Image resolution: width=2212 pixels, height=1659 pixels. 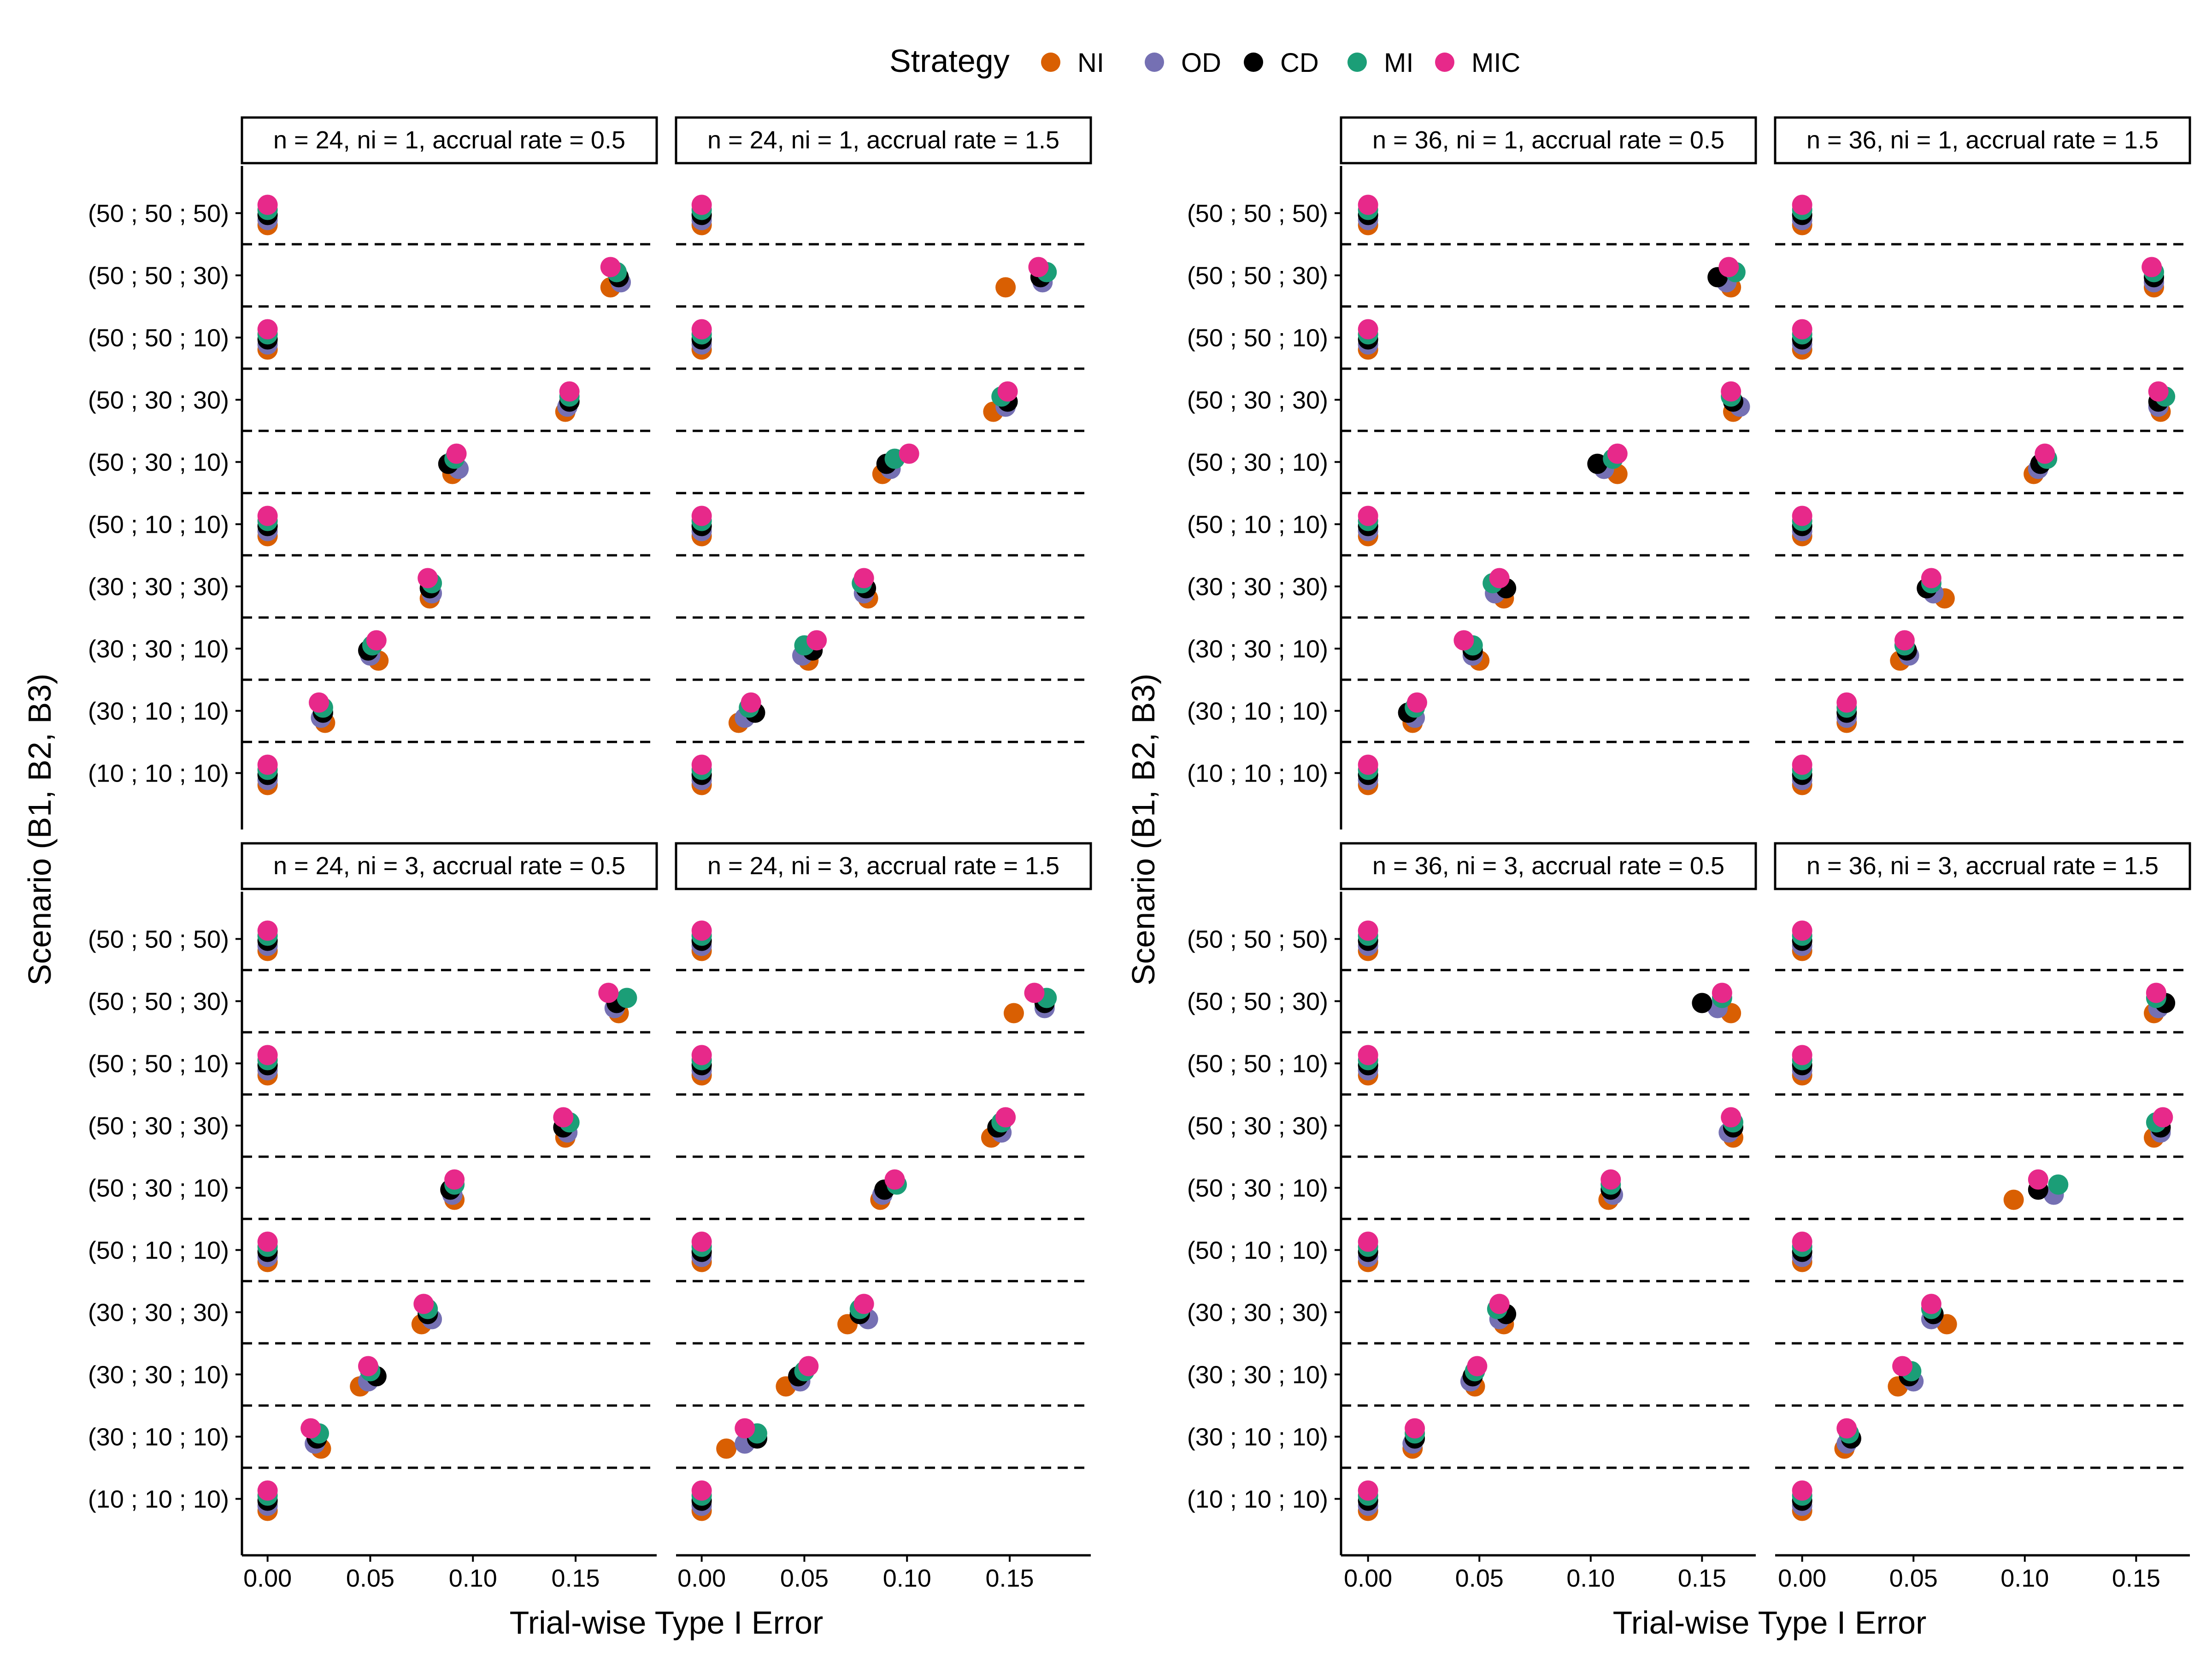 What do you see at coordinates (449, 866) in the screenshot?
I see `strip-label: n = 24, ni = 3, accrual rate = 0.5` at bounding box center [449, 866].